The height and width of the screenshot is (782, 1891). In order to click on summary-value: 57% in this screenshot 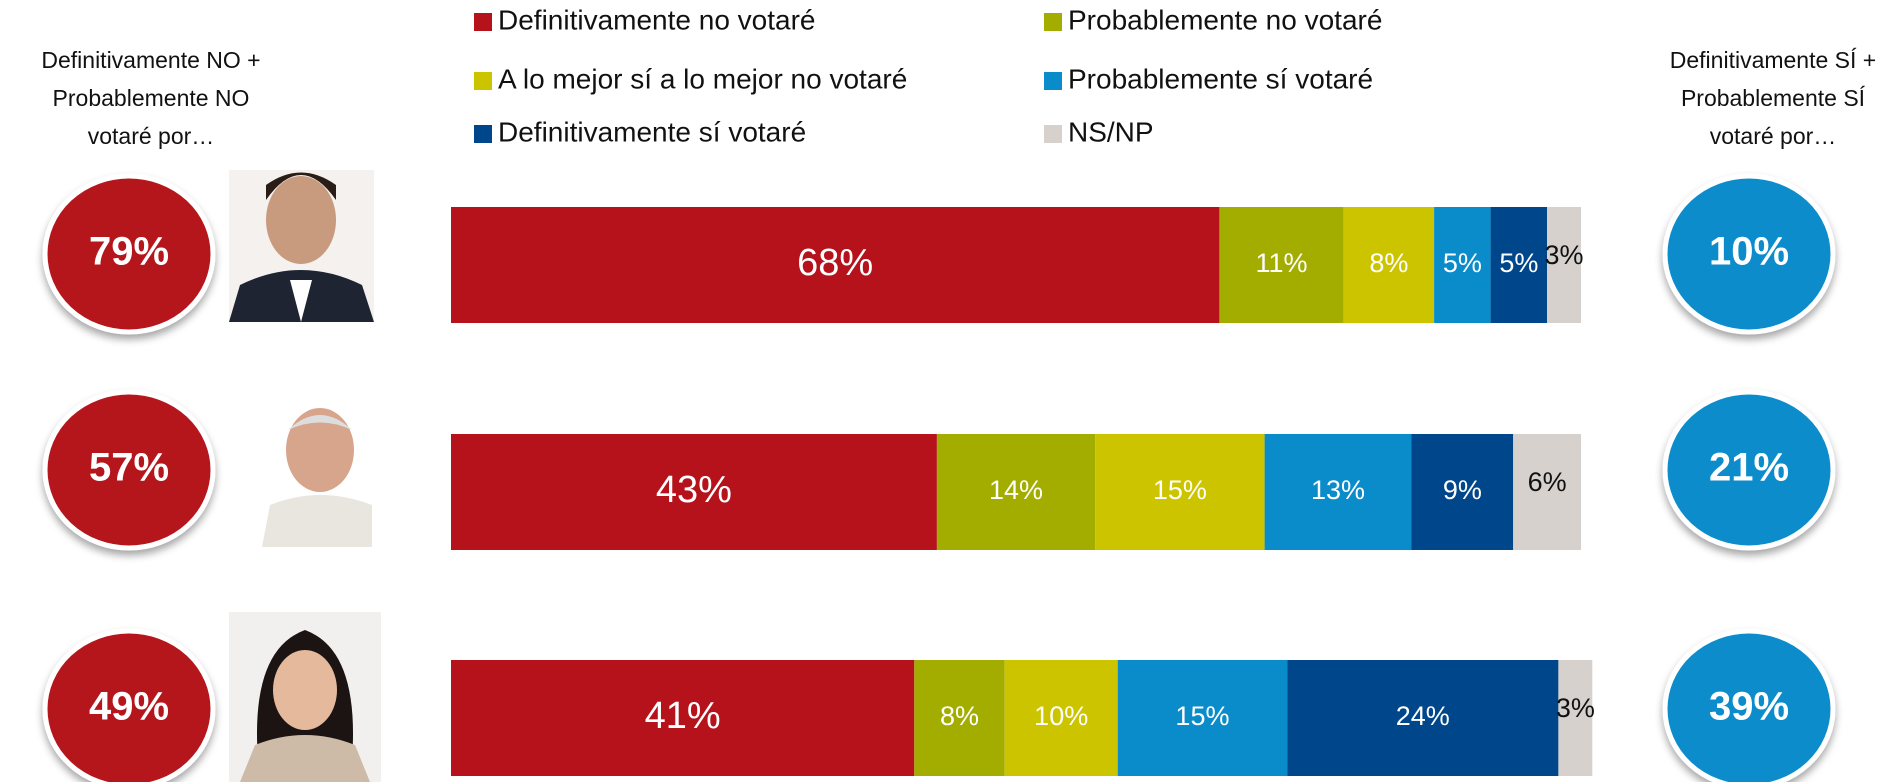, I will do `click(129, 468)`.